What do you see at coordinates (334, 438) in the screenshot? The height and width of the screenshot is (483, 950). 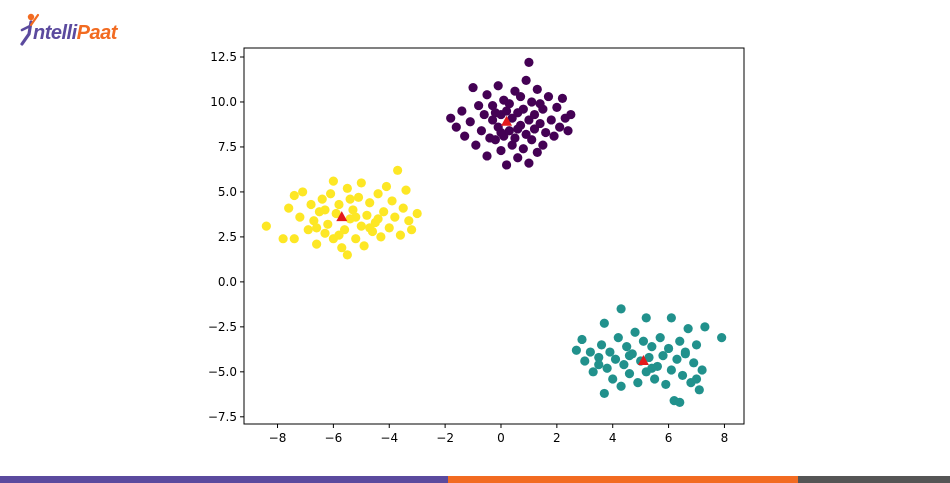 I see `x-tick-label: −6` at bounding box center [334, 438].